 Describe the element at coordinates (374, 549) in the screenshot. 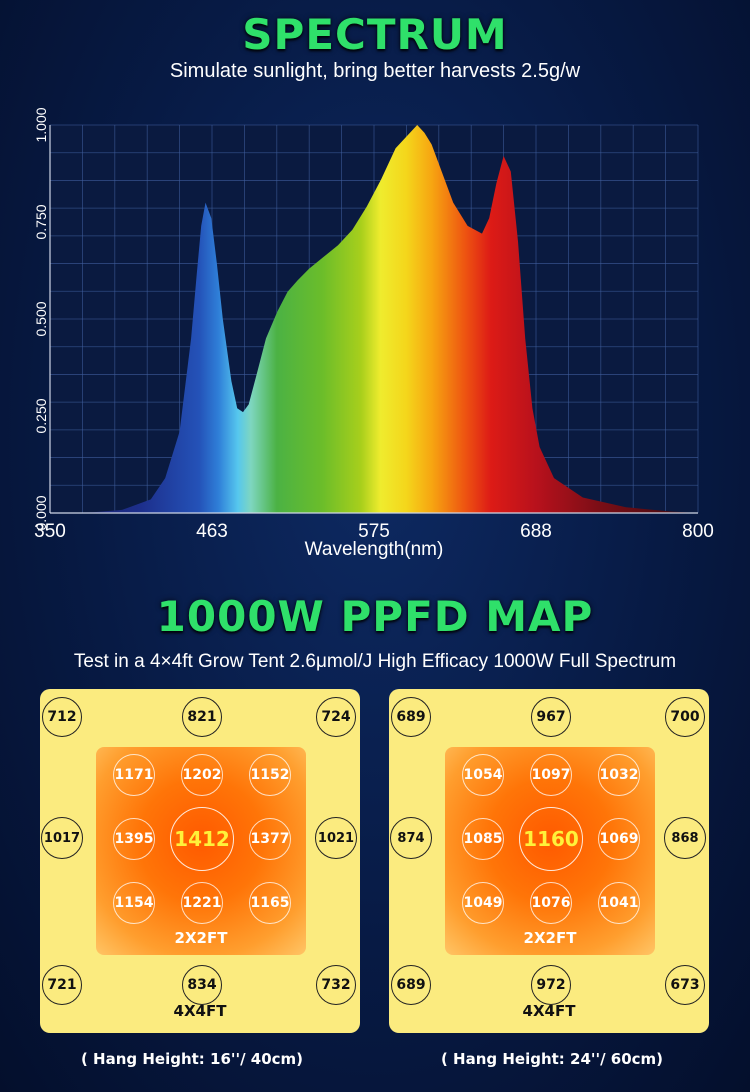

I see `x-axis-label: Wavelength(nm)` at that location.